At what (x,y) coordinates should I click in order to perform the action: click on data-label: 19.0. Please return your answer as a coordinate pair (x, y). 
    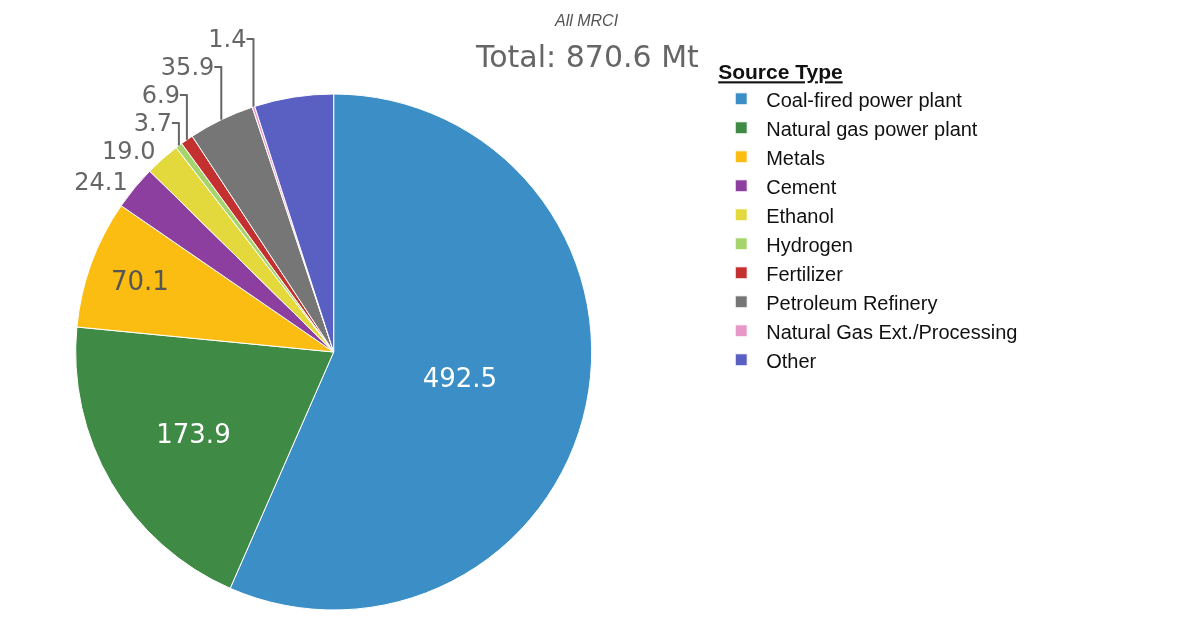
    Looking at the image, I should click on (129, 151).